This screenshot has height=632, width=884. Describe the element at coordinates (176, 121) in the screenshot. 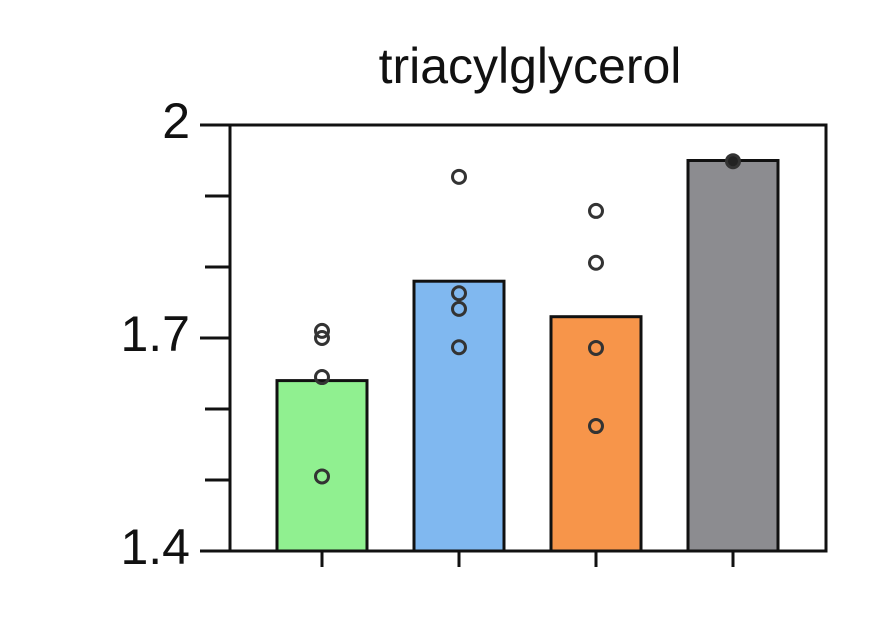

I see `y-tick-label: 2` at that location.